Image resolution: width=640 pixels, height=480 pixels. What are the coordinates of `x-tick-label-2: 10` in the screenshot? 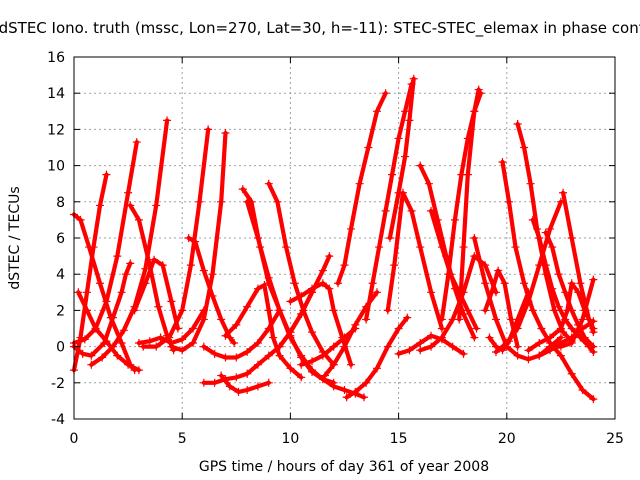 It's located at (290, 439).